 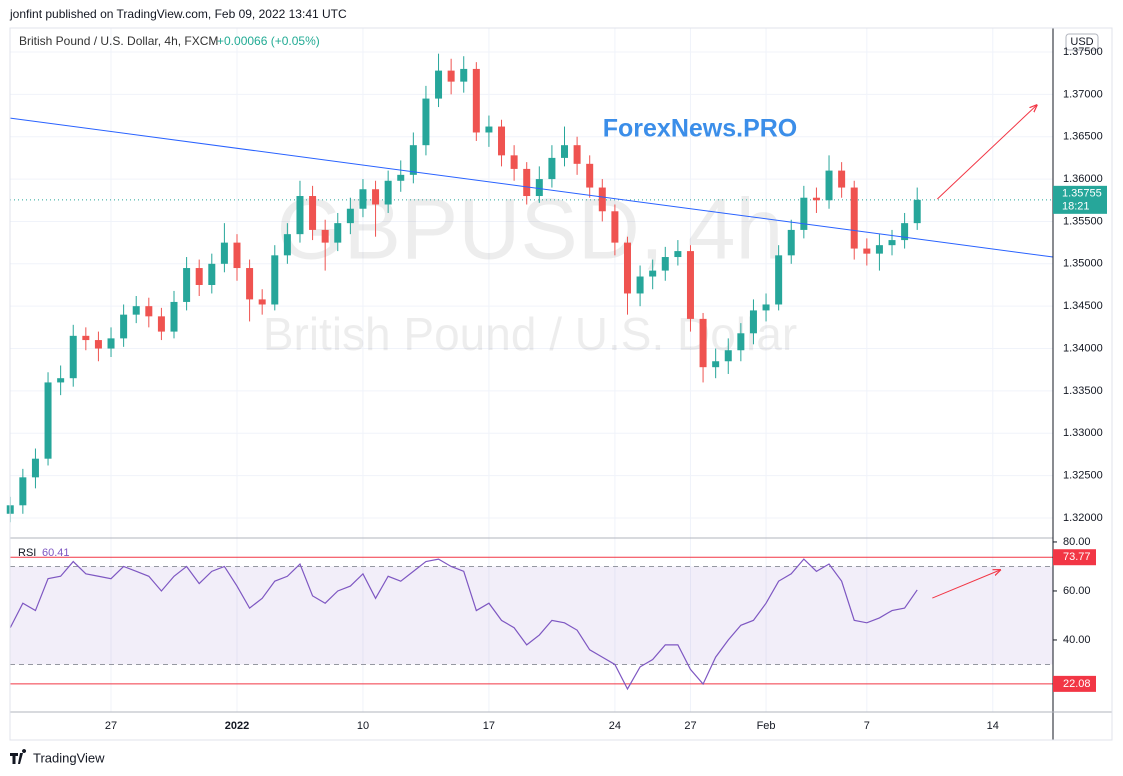 What do you see at coordinates (1083, 391) in the screenshot?
I see `y-tick-label: 1.33500` at bounding box center [1083, 391].